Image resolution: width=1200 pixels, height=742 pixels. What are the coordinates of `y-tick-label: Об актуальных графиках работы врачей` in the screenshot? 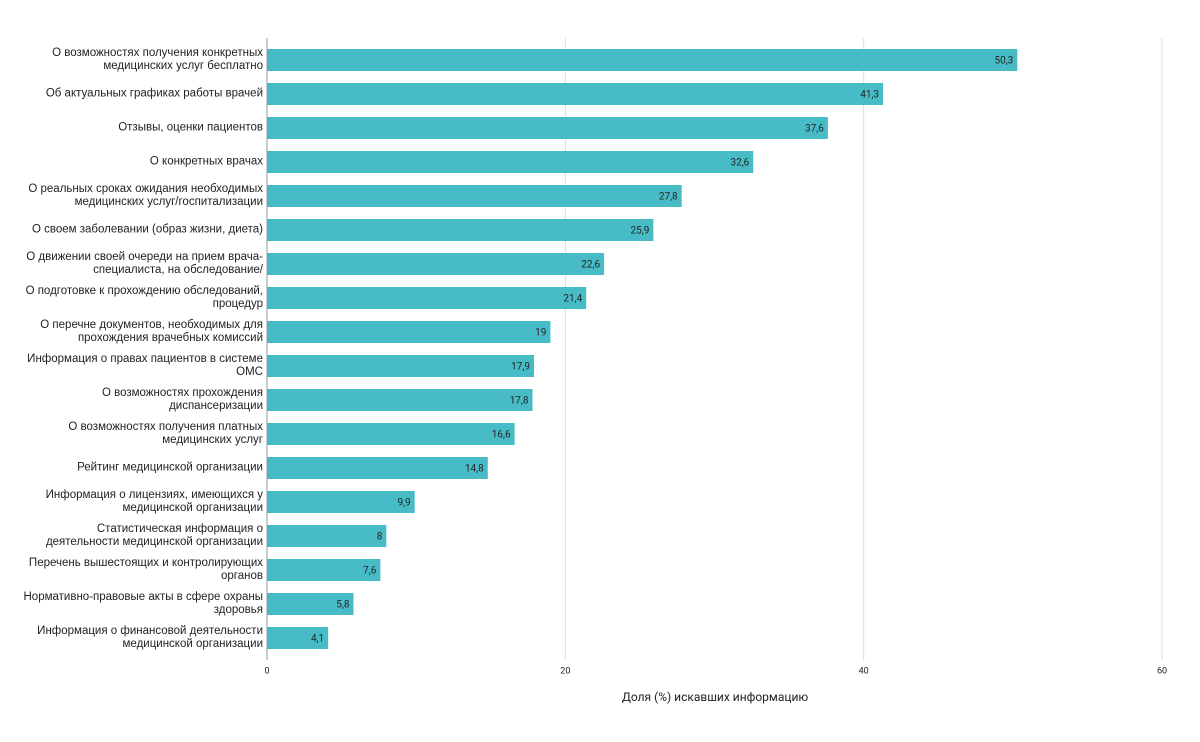 It's located at (154, 93).